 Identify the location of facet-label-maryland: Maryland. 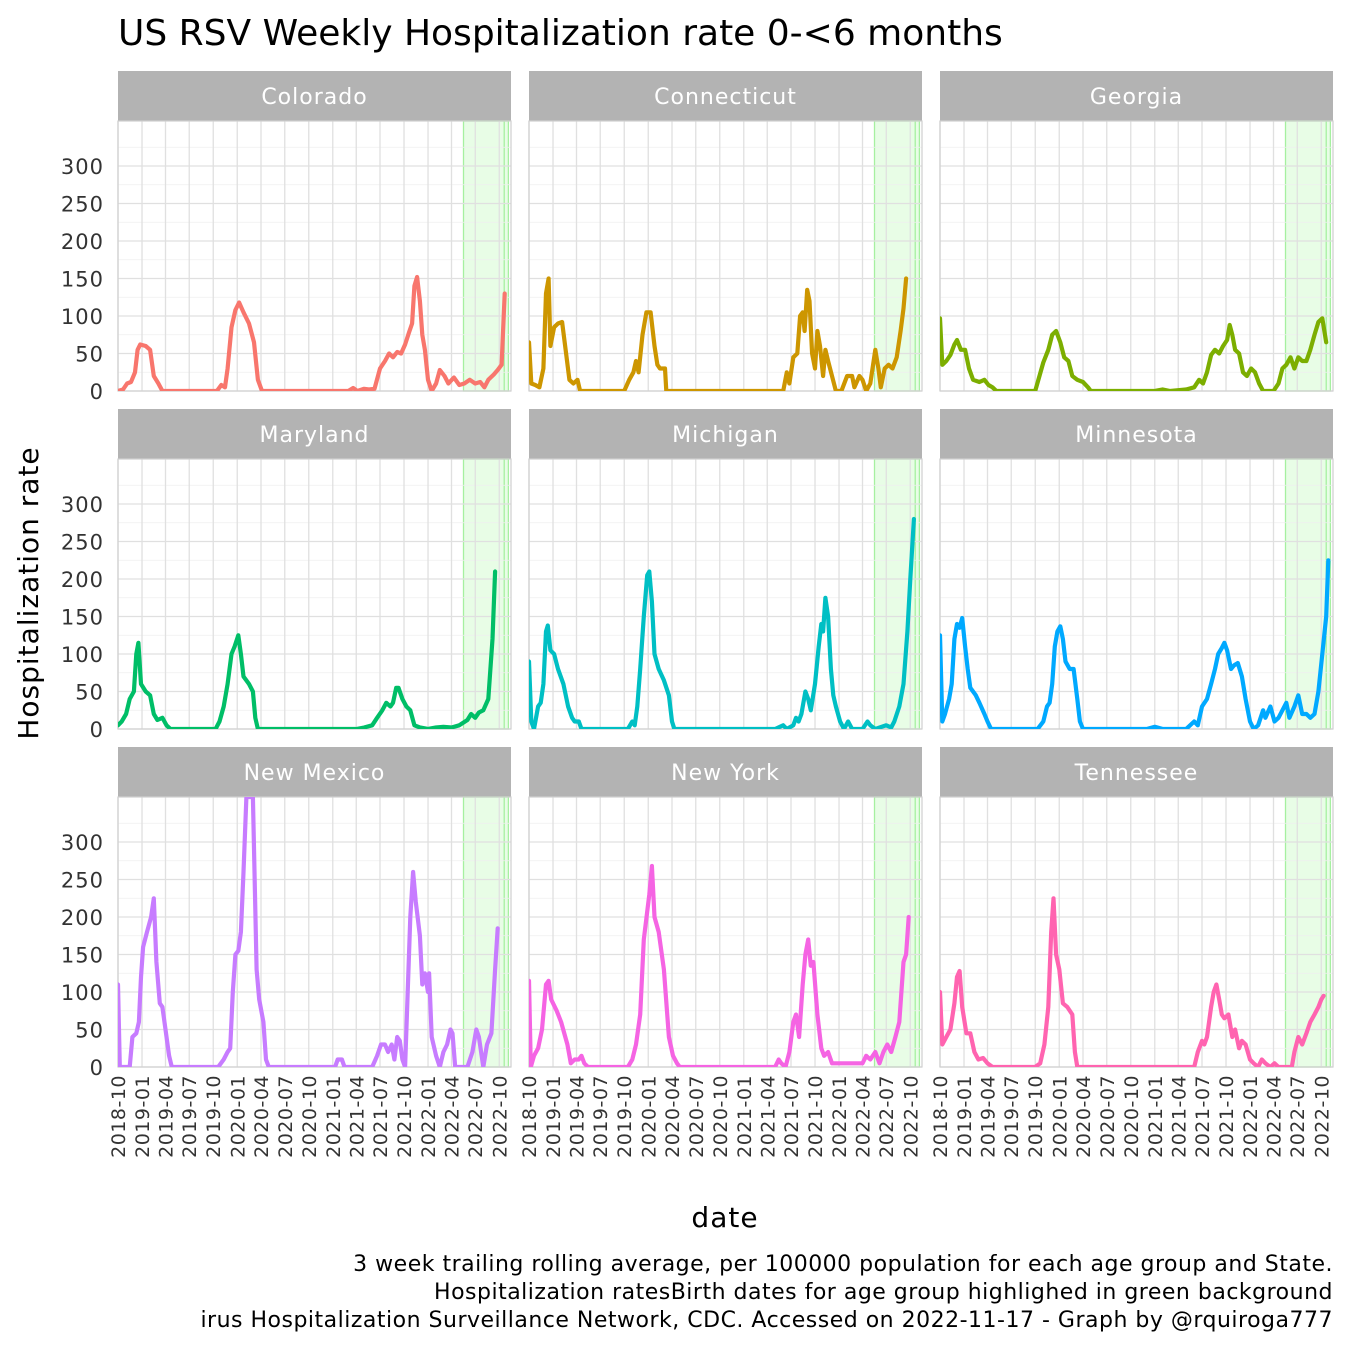
(314, 435).